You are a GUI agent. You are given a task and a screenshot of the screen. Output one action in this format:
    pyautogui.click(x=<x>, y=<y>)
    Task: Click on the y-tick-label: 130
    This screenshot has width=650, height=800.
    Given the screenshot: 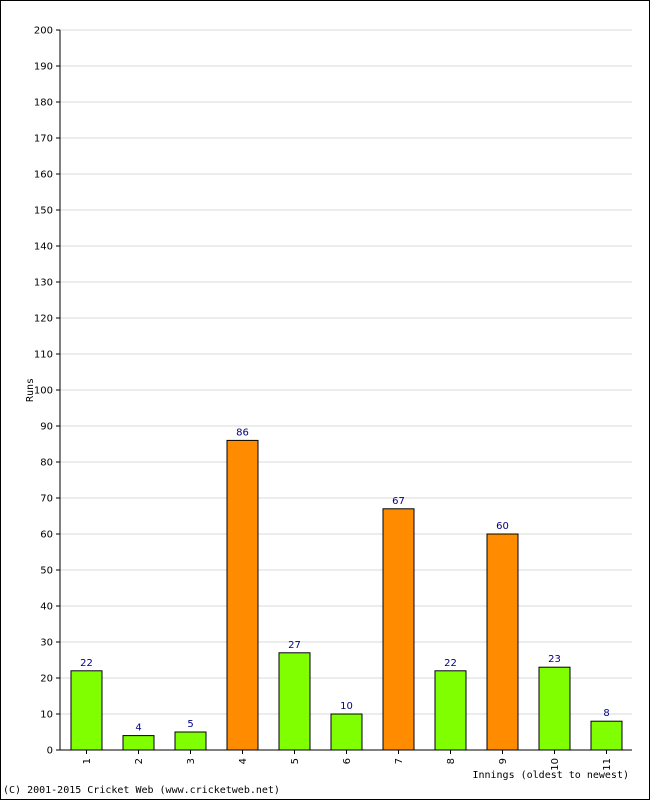 What is the action you would take?
    pyautogui.click(x=43, y=283)
    